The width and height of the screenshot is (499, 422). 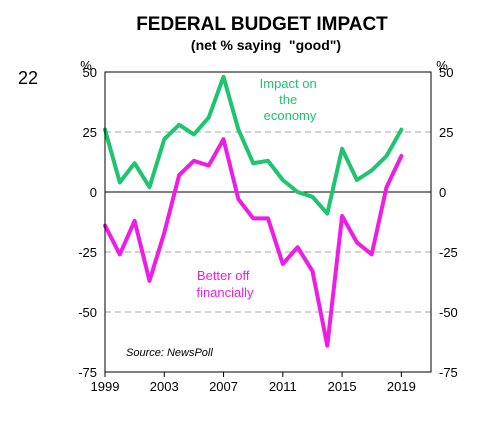 I want to click on y-tick-label-right: 25, so click(x=446, y=132).